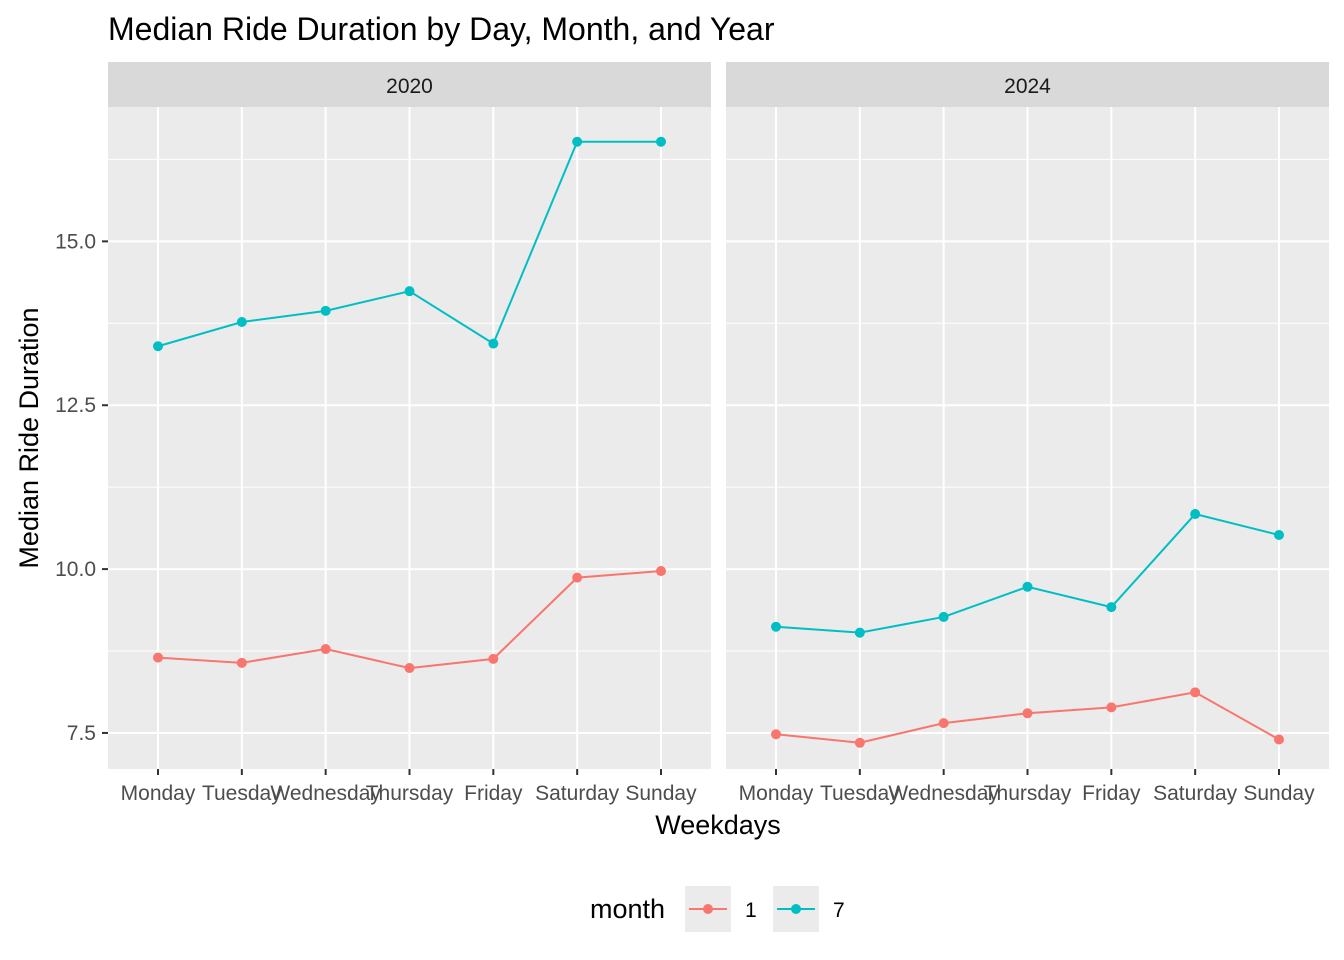 The height and width of the screenshot is (960, 1344). What do you see at coordinates (75, 241) in the screenshot?
I see `y-tick-label: 15.0` at bounding box center [75, 241].